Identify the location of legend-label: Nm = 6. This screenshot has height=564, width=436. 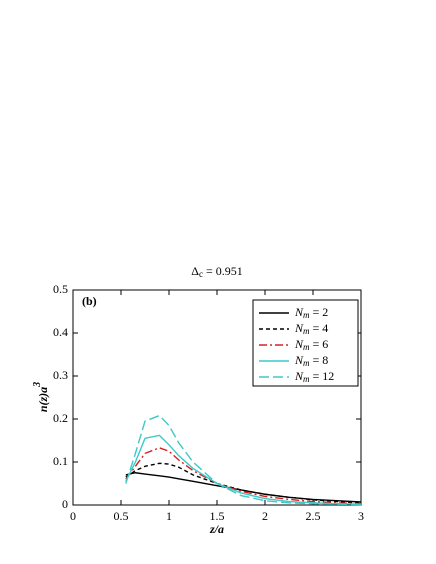
(311, 344).